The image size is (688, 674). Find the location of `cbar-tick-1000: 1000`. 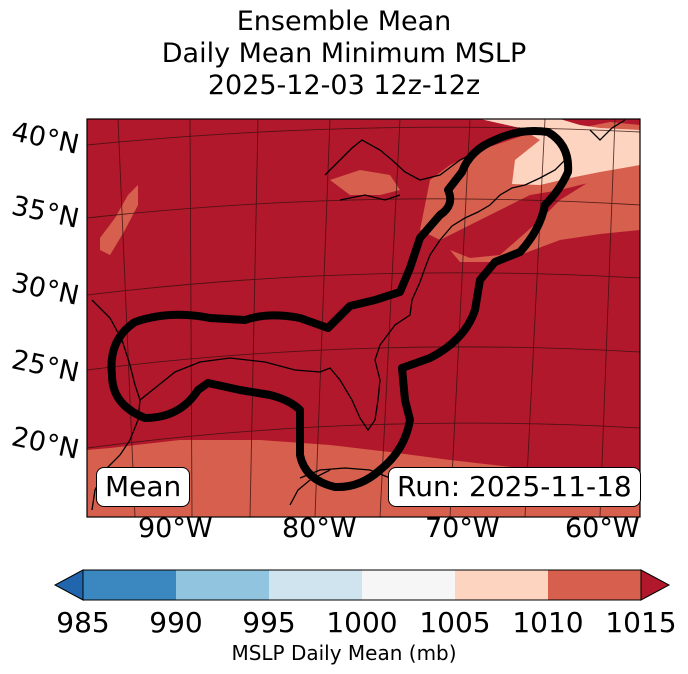

cbar-tick-1000: 1000 is located at coordinates (362, 622).